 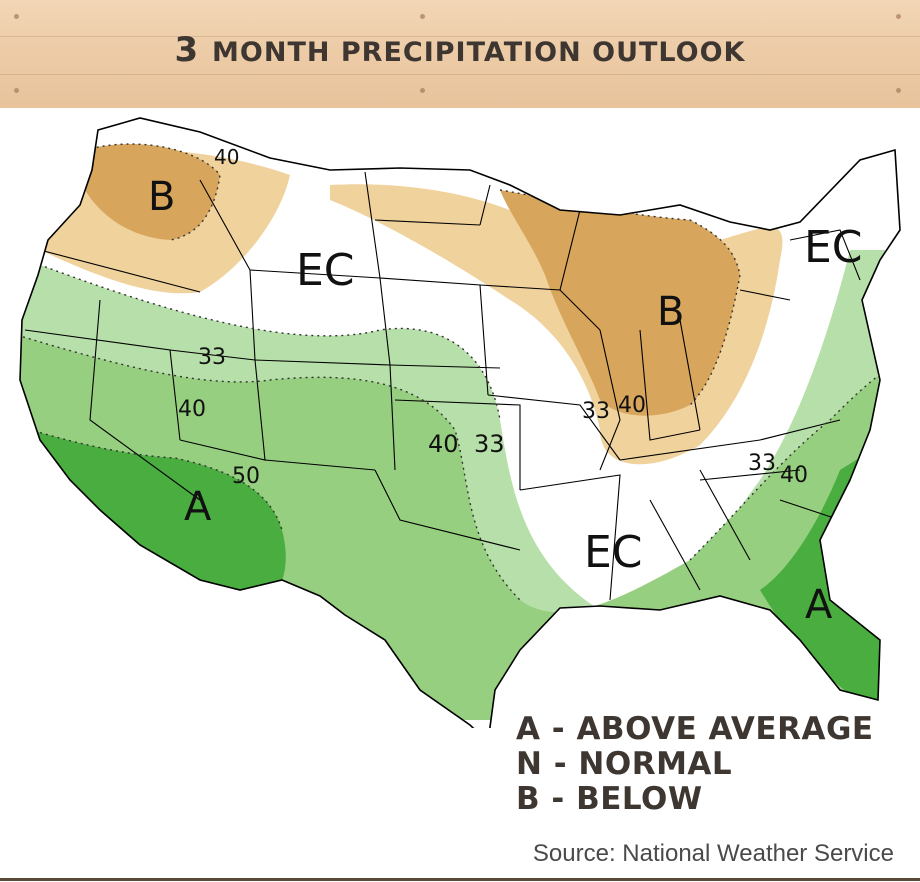 I want to click on source-credit: Source: National Weather Service, so click(x=713, y=853).